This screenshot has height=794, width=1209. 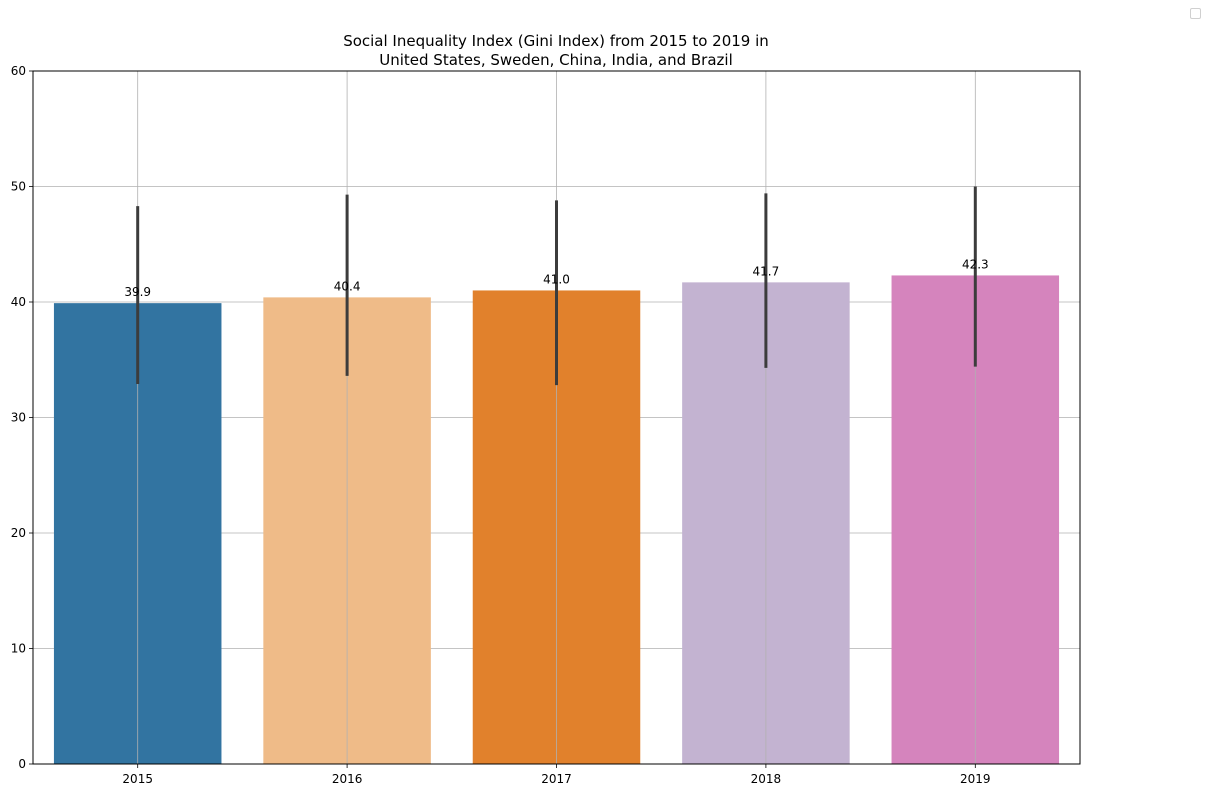 What do you see at coordinates (137, 779) in the screenshot?
I see `x-tick-label: 2015` at bounding box center [137, 779].